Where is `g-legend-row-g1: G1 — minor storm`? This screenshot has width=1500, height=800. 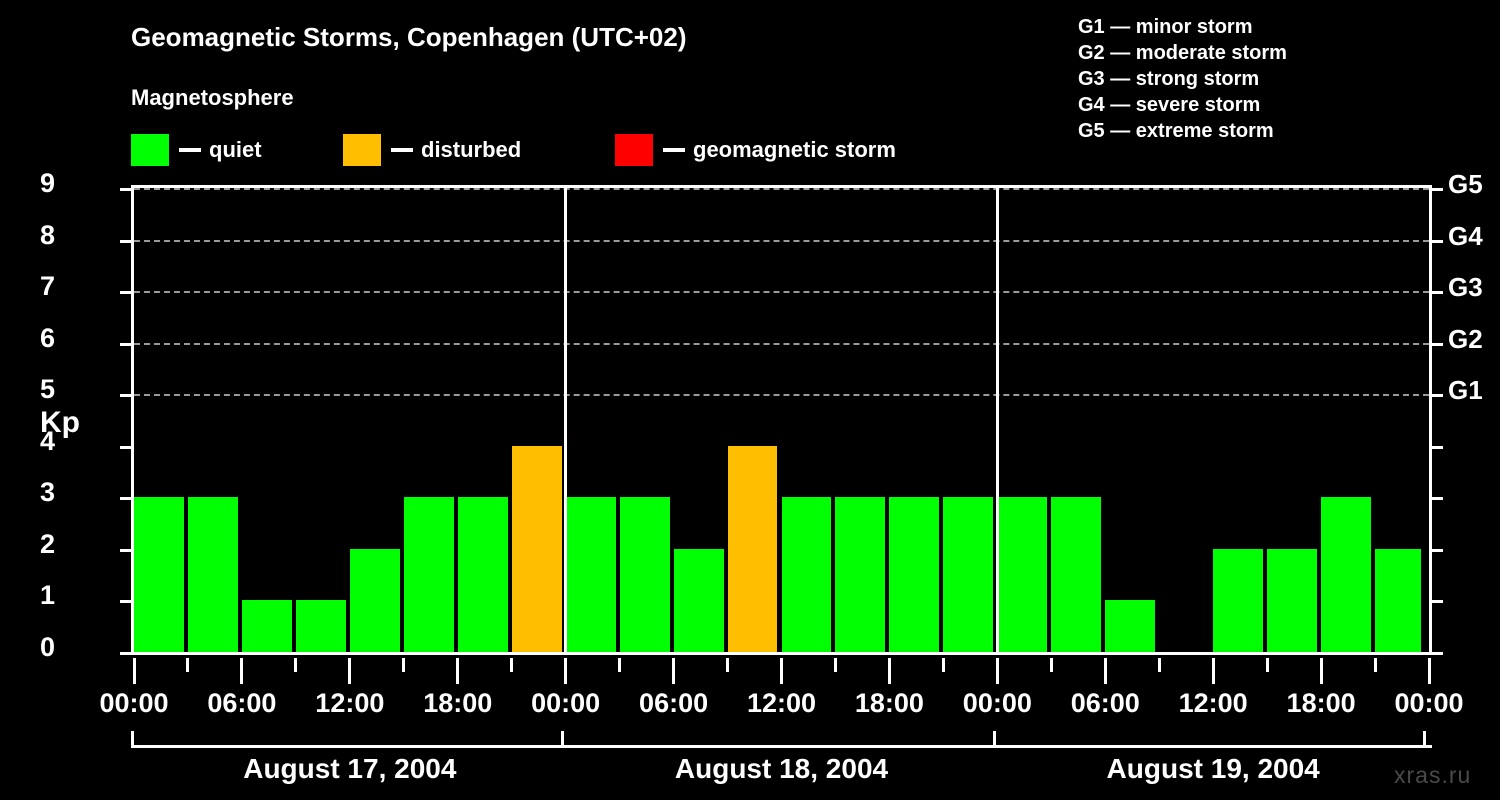
g-legend-row-g1: G1 — minor storm is located at coordinates (1165, 27).